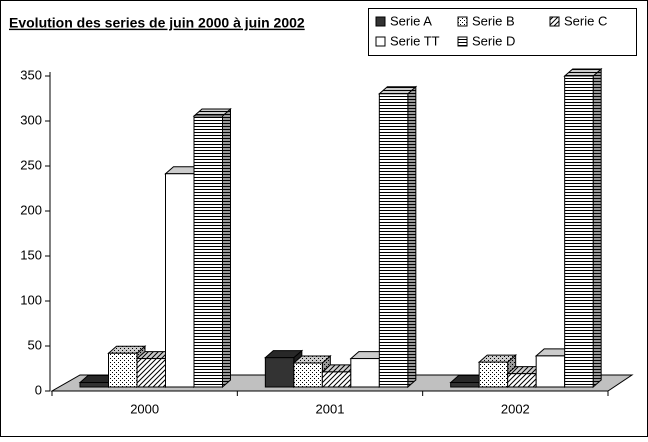 The width and height of the screenshot is (648, 442). What do you see at coordinates (38, 389) in the screenshot?
I see `y-tick-label: 0` at bounding box center [38, 389].